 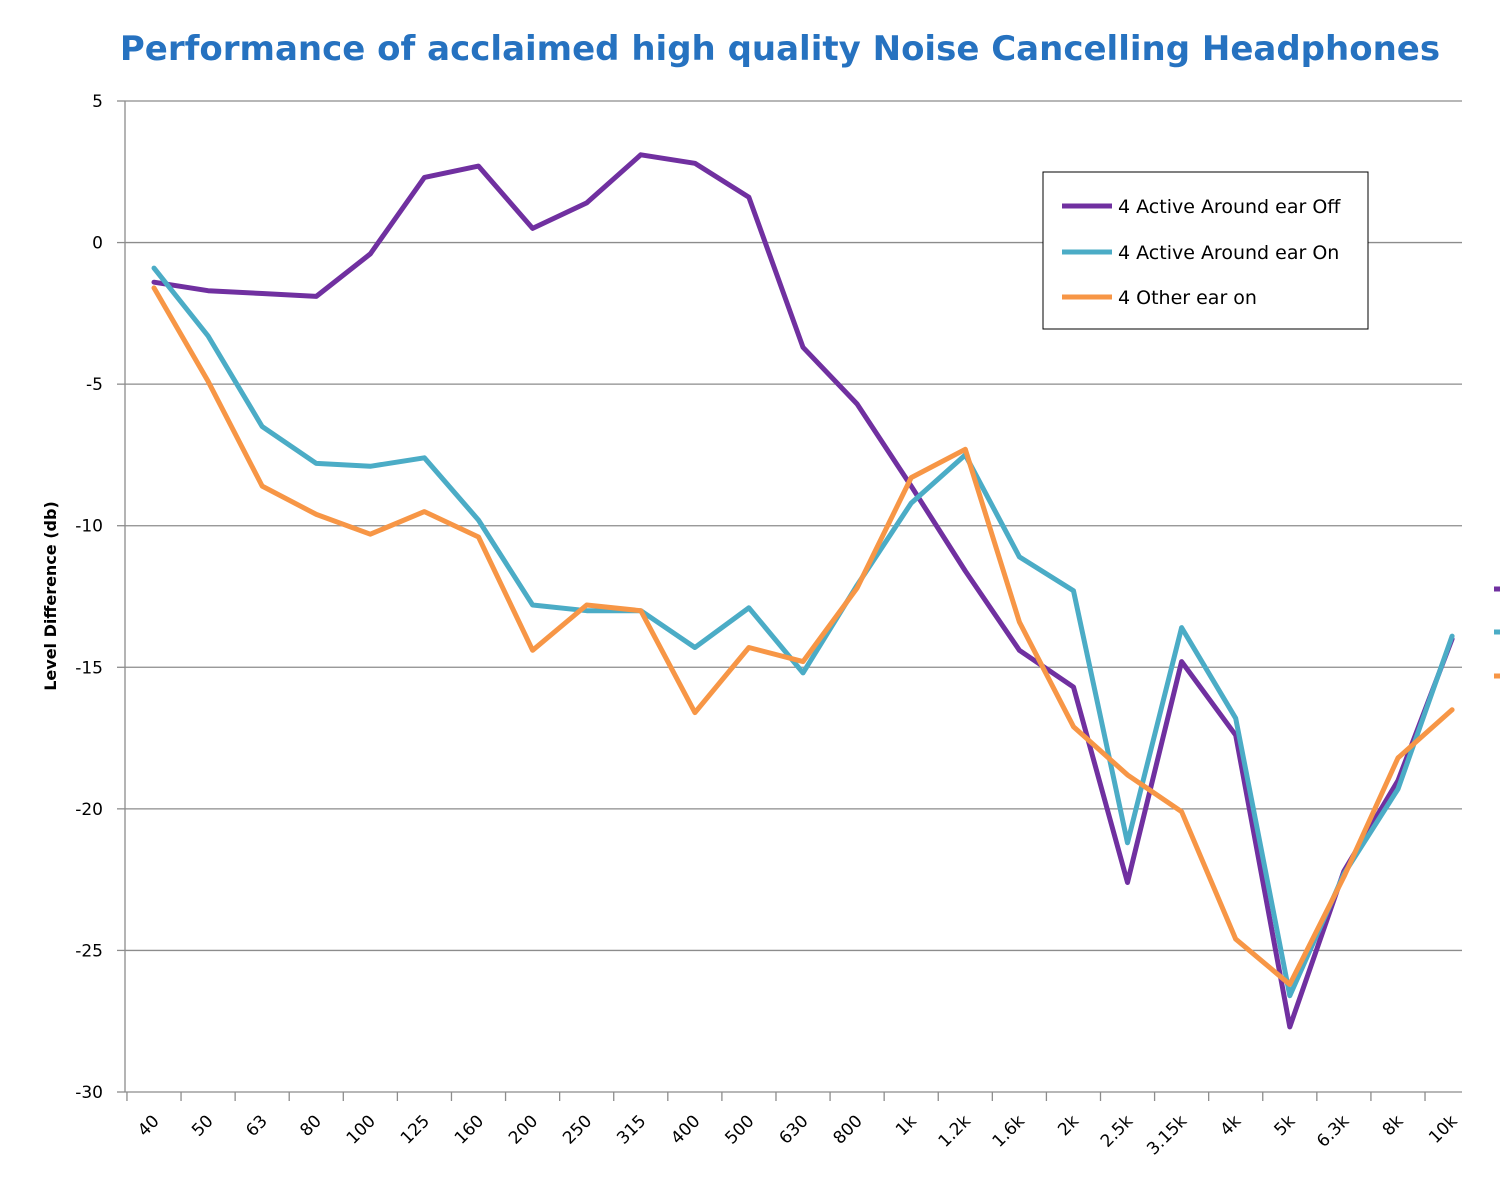 What do you see at coordinates (89, 527) in the screenshot?
I see `y-tick-label: -10` at bounding box center [89, 527].